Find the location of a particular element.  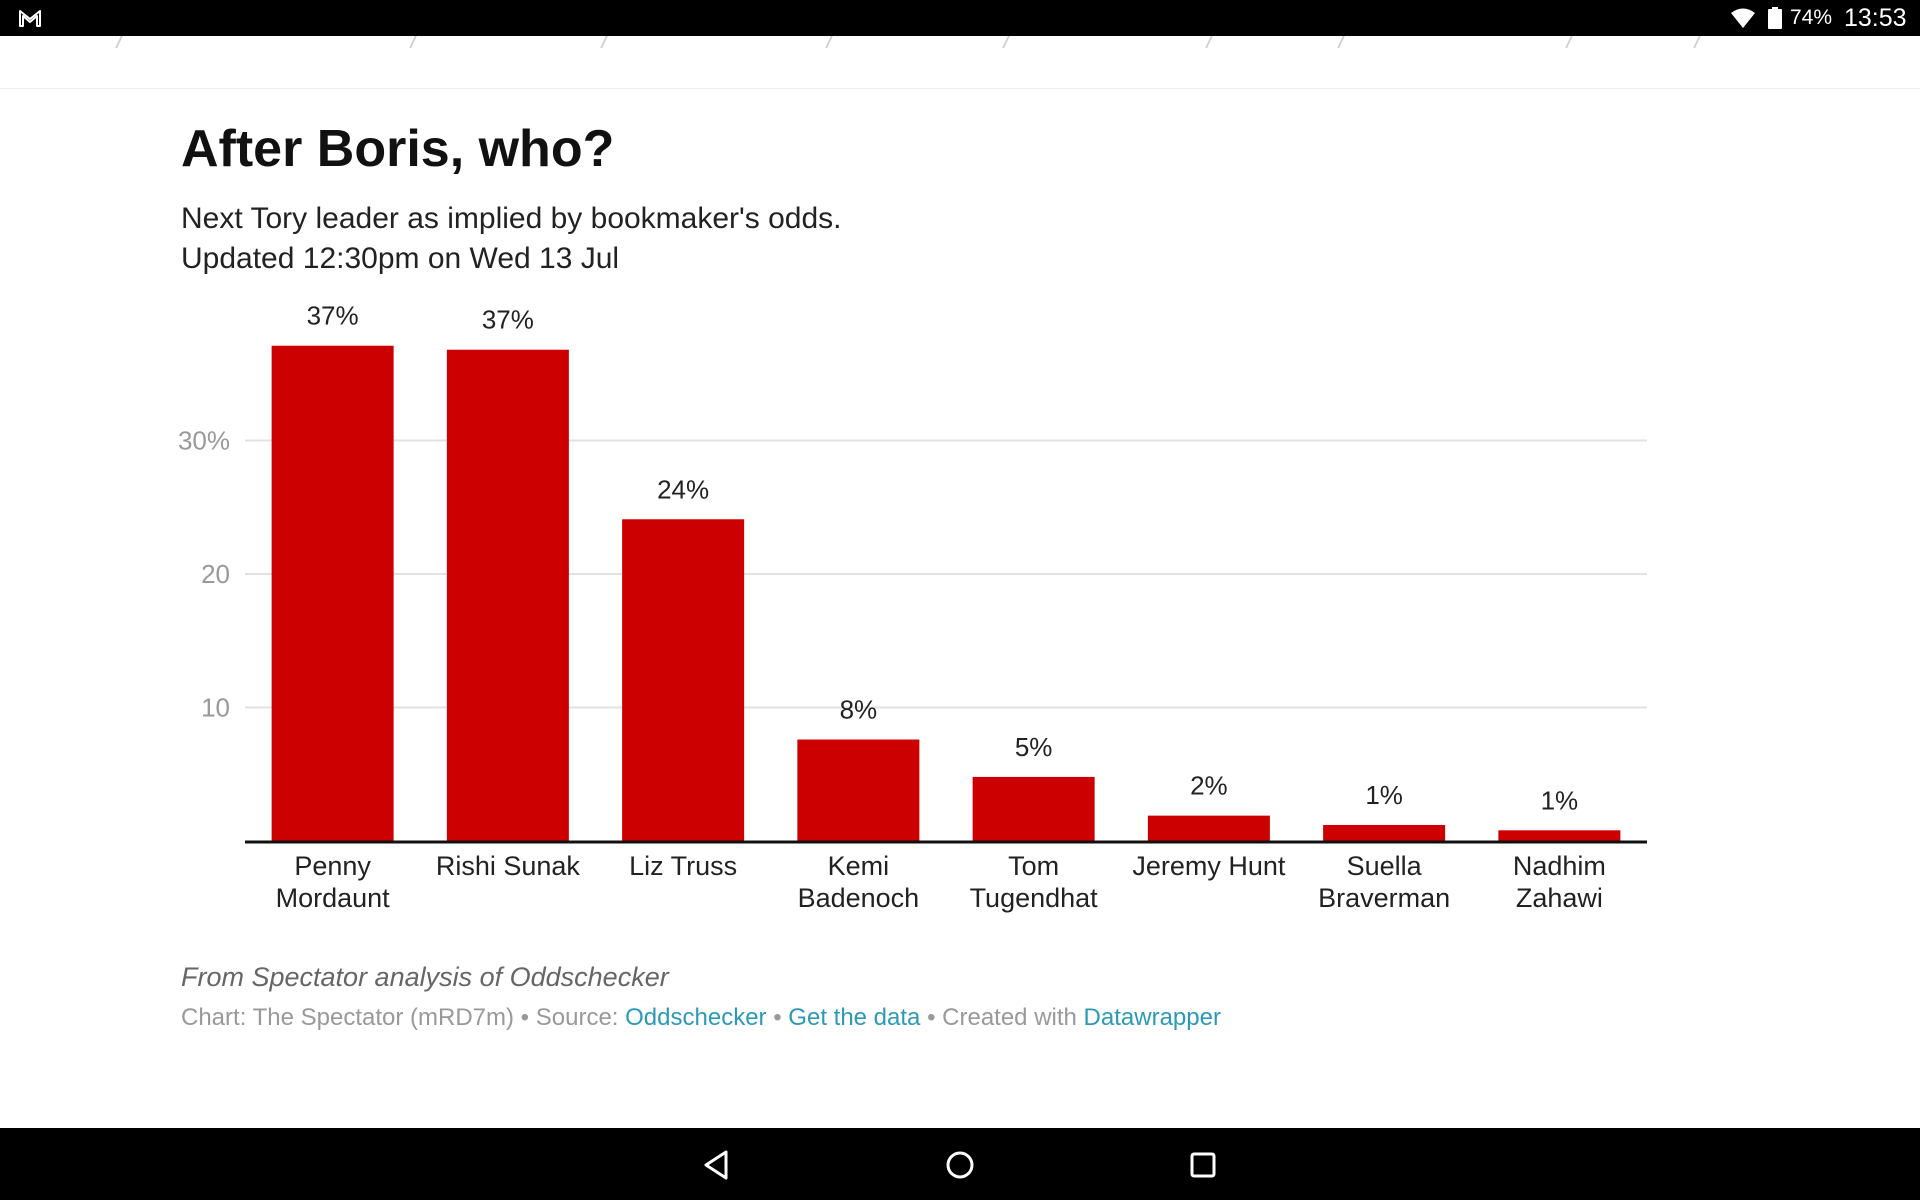

category-label: Suella is located at coordinates (1385, 866).